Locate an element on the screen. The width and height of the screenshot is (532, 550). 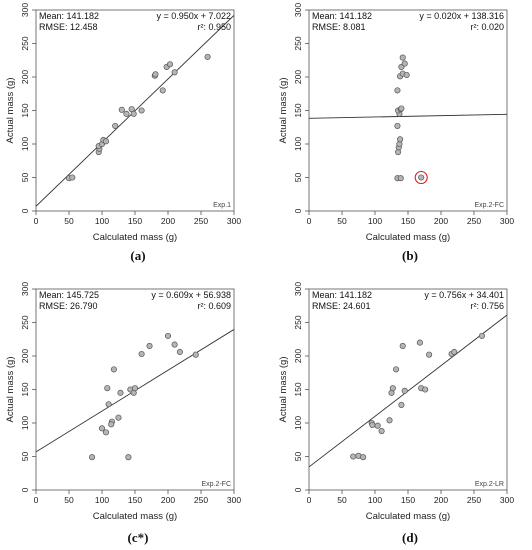
stat-equation: y = 0.756x + 34.401 is located at coordinates (464, 295).